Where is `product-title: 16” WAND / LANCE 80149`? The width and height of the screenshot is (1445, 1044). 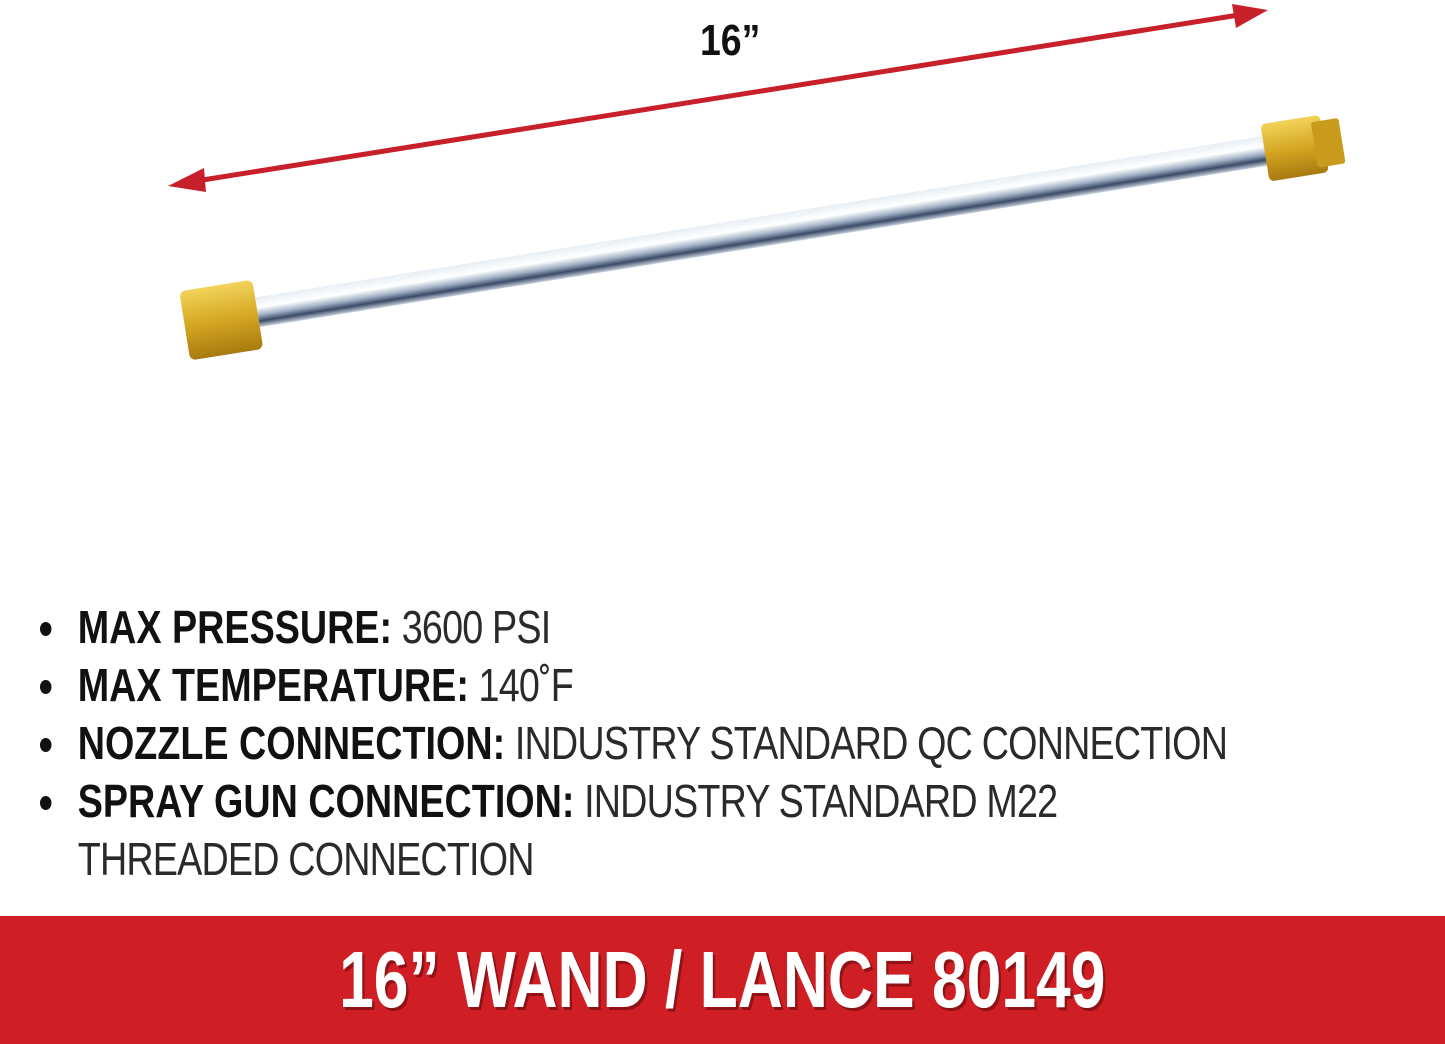 product-title: 16” WAND / LANCE 80149 is located at coordinates (722, 979).